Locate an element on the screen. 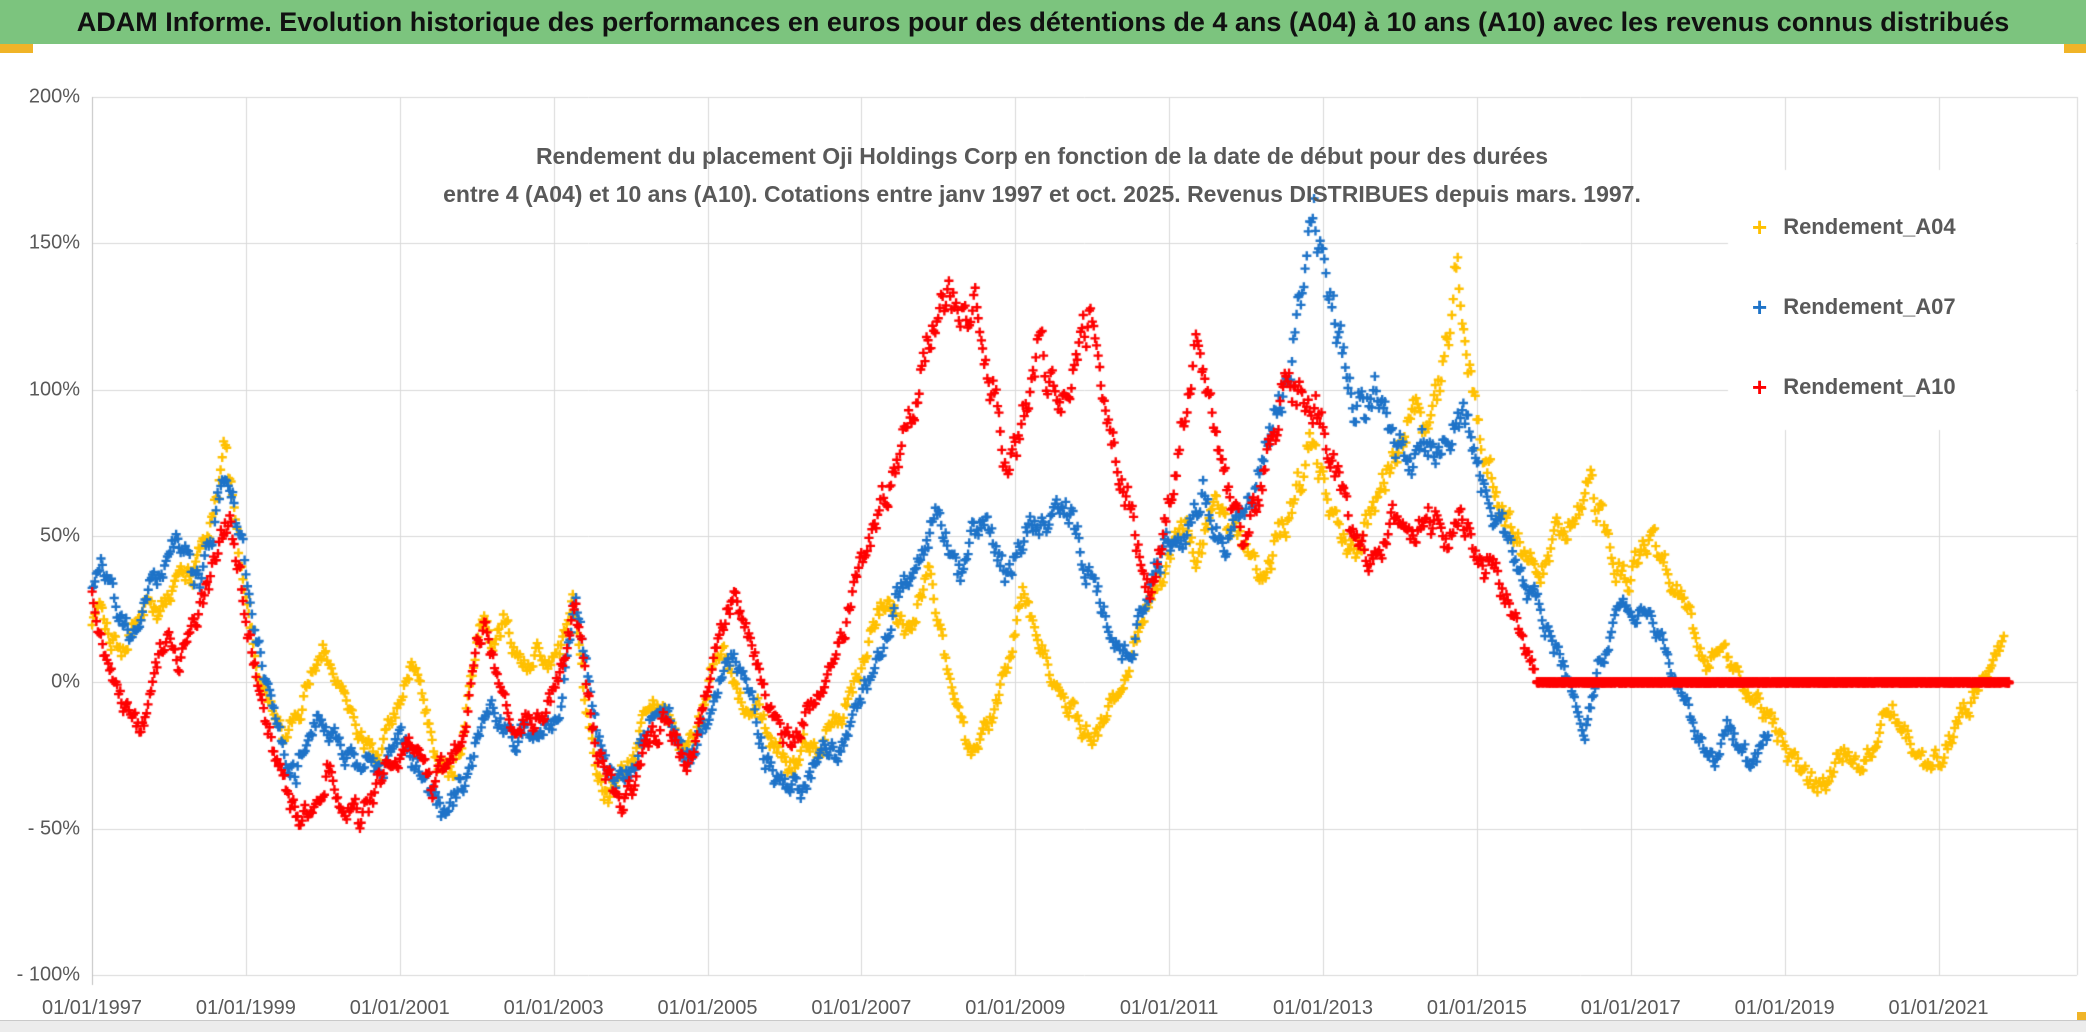 This screenshot has height=1032, width=2086. x-axis-label: 01/01/2005 is located at coordinates (707, 1008).